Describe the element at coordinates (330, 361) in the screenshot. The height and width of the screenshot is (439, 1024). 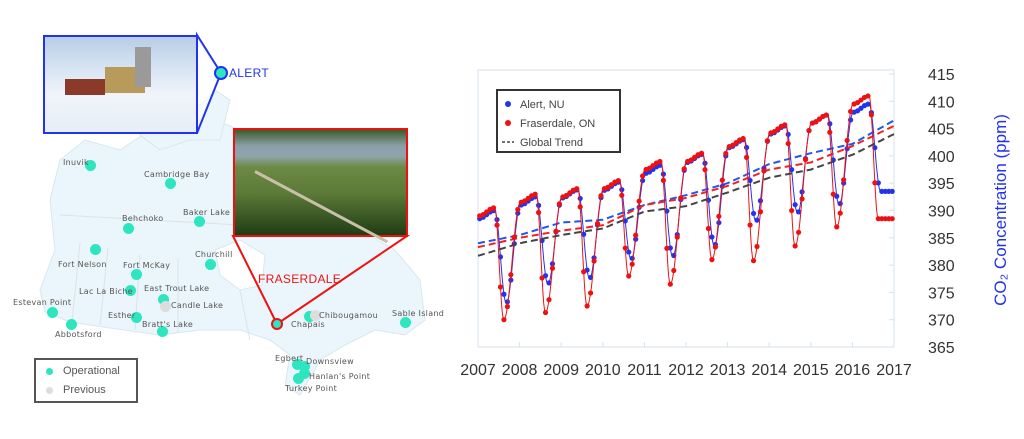
I see `station-label: Downsview` at that location.